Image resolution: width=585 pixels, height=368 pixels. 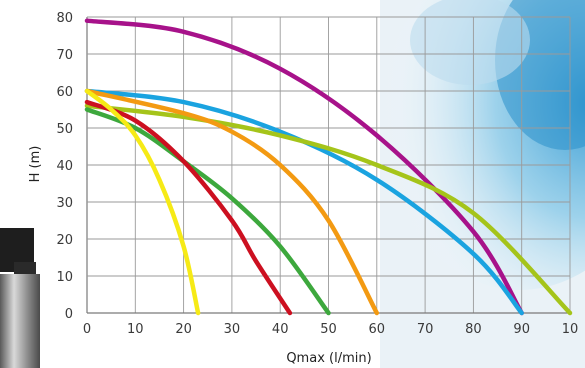 What do you see at coordinates (25, 269) in the screenshot?
I see `pump-collar` at bounding box center [25, 269].